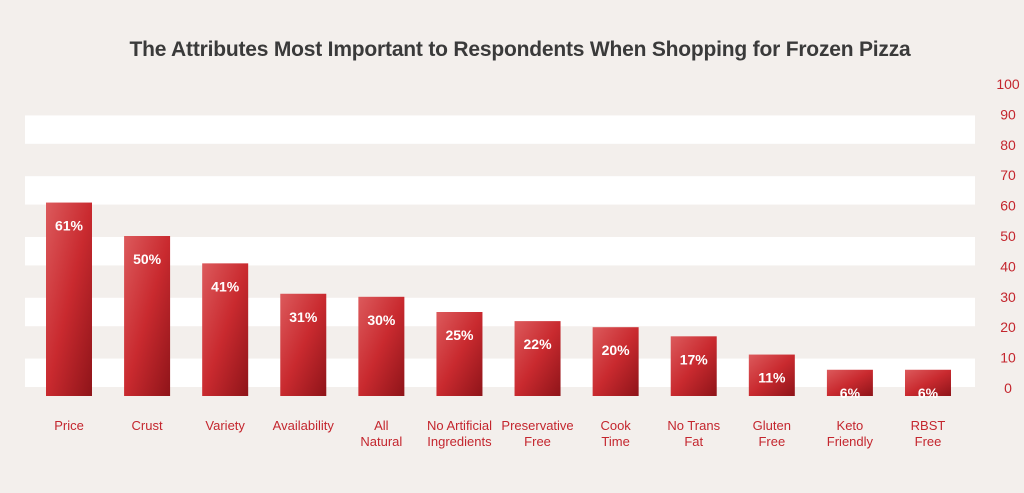  Describe the element at coordinates (772, 433) in the screenshot. I see `x-tick-label: Gluten Free` at that location.